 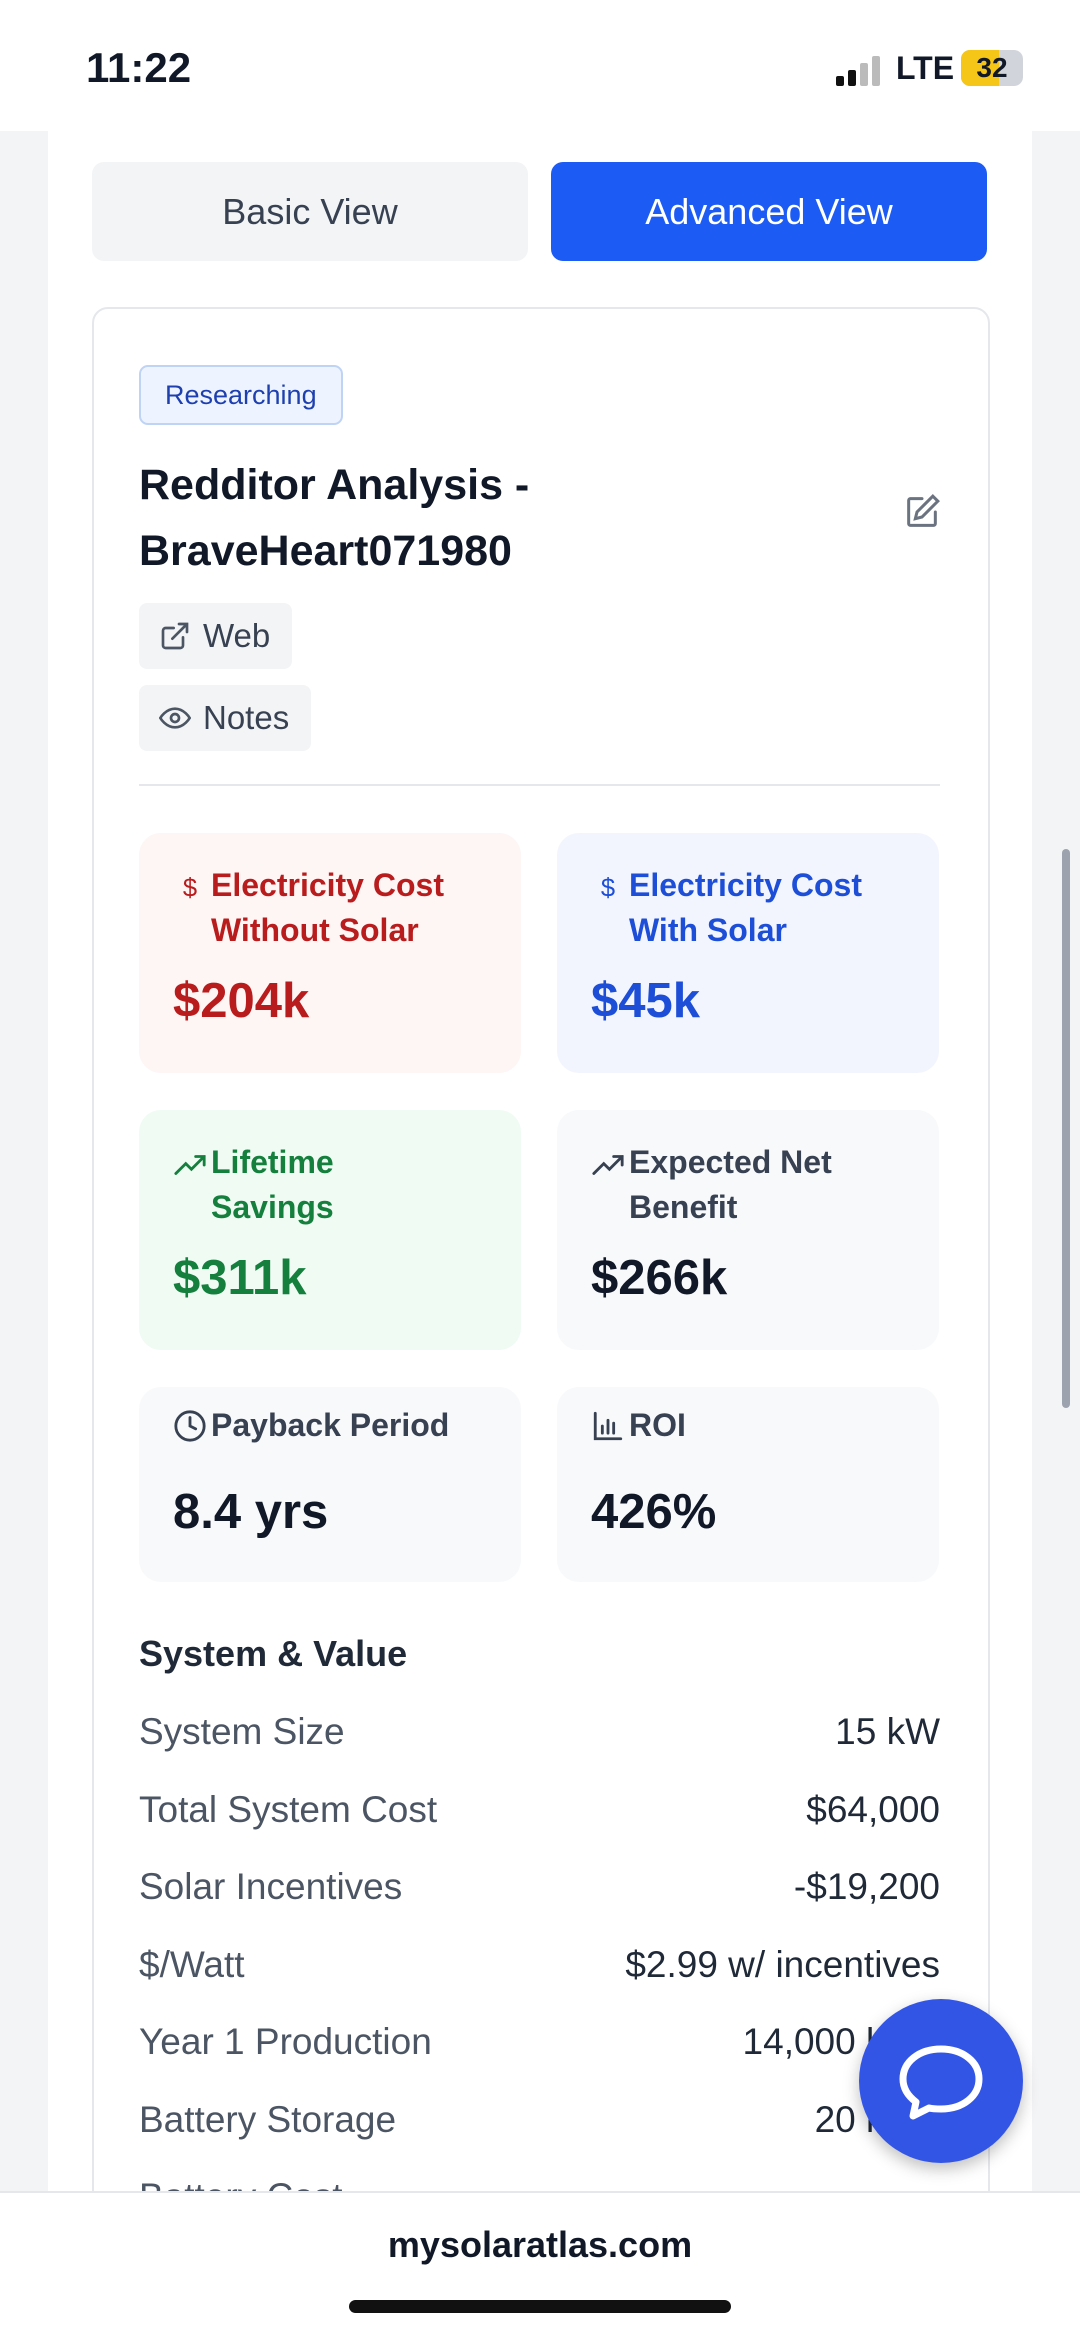 What do you see at coordinates (748, 953) in the screenshot?
I see `metric-card: $ Electricity Cost With Solar $45k` at bounding box center [748, 953].